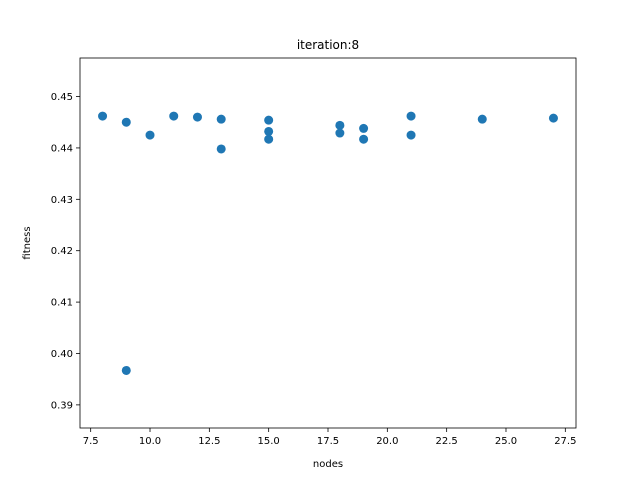 The width and height of the screenshot is (640, 480). I want to click on x-tick-label: 22.5, so click(447, 441).